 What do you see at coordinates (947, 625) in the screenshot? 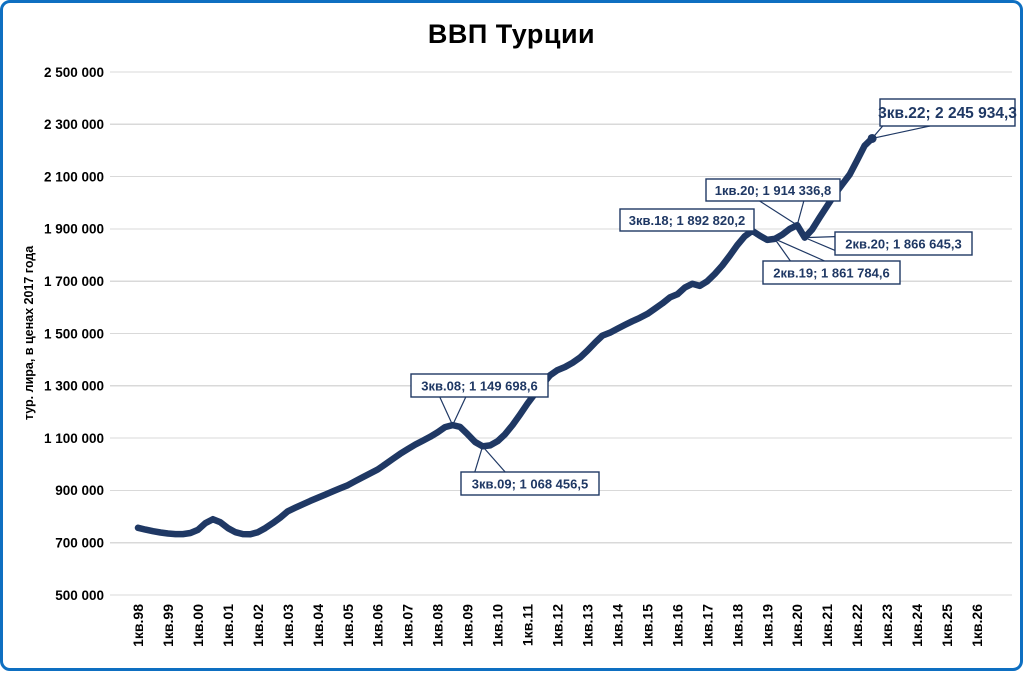
I see `x-tick-label: 1кв.25` at bounding box center [947, 625].